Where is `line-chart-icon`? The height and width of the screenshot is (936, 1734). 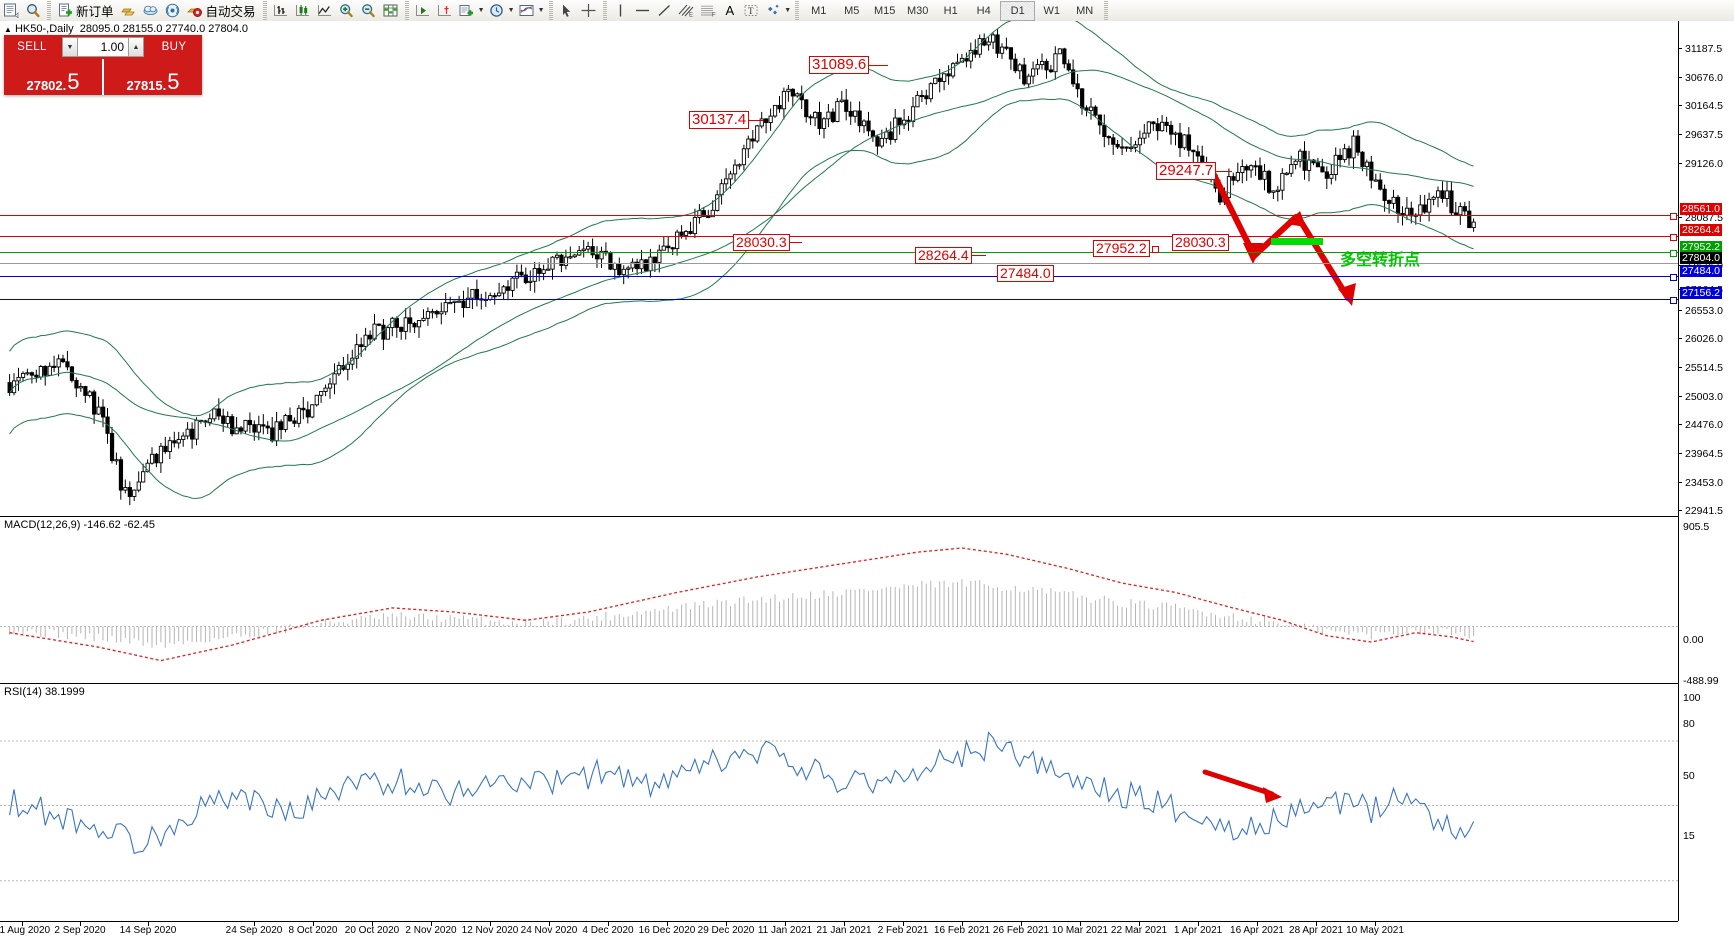 line-chart-icon is located at coordinates (325, 10).